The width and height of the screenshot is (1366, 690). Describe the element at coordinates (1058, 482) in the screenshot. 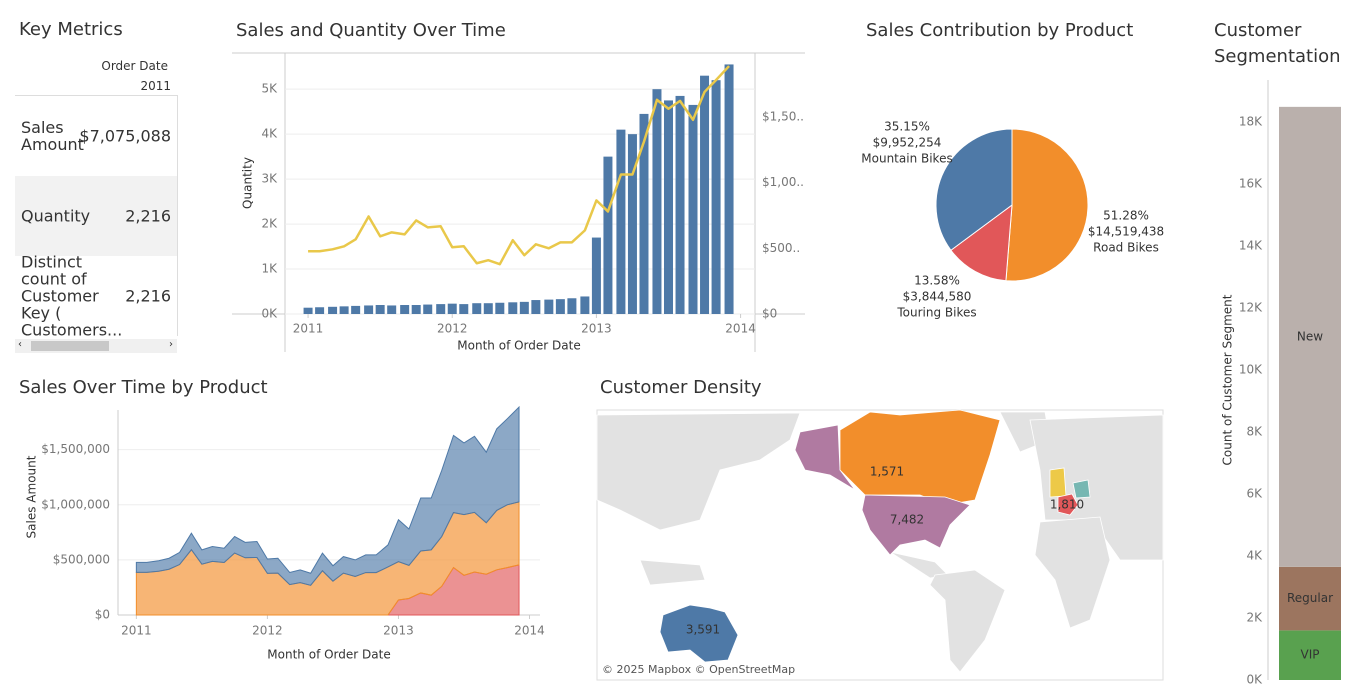

I see `uk` at that location.